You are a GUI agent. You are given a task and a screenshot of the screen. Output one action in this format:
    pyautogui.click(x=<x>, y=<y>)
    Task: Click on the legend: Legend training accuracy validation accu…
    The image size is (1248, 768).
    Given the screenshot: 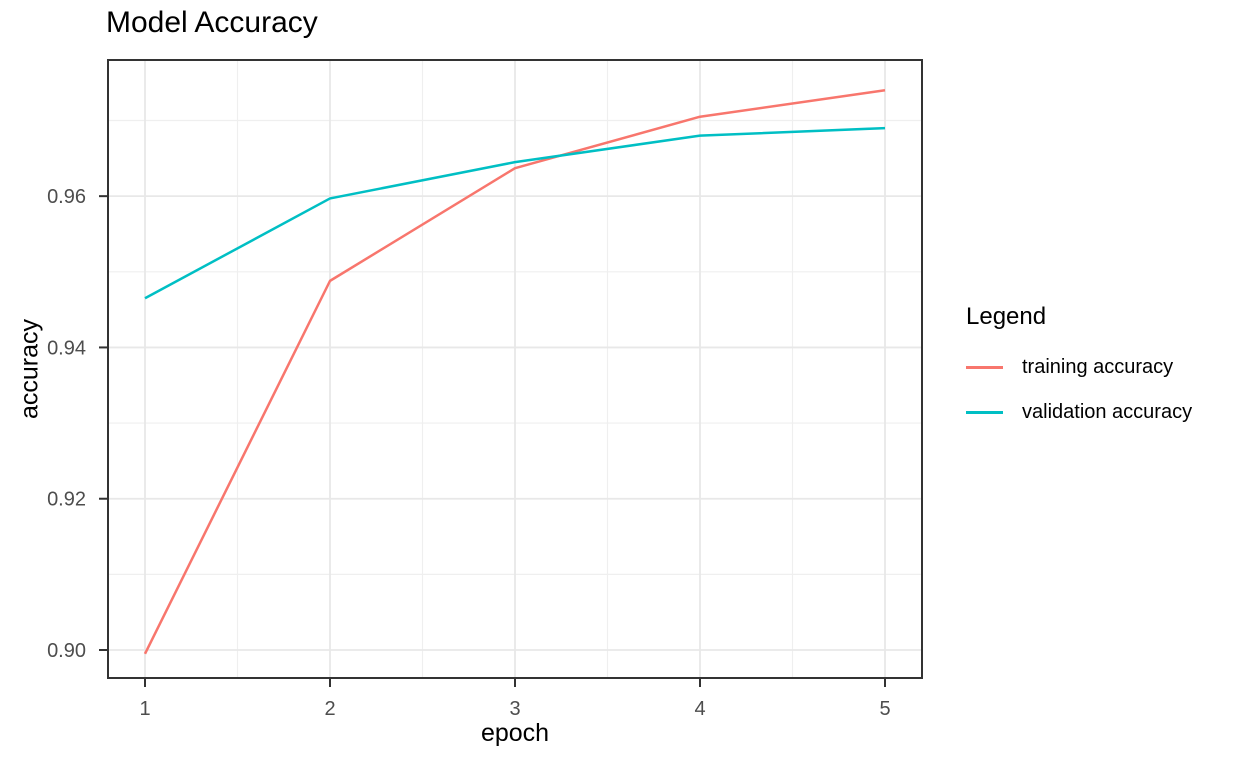 What is the action you would take?
    pyautogui.click(x=1079, y=374)
    